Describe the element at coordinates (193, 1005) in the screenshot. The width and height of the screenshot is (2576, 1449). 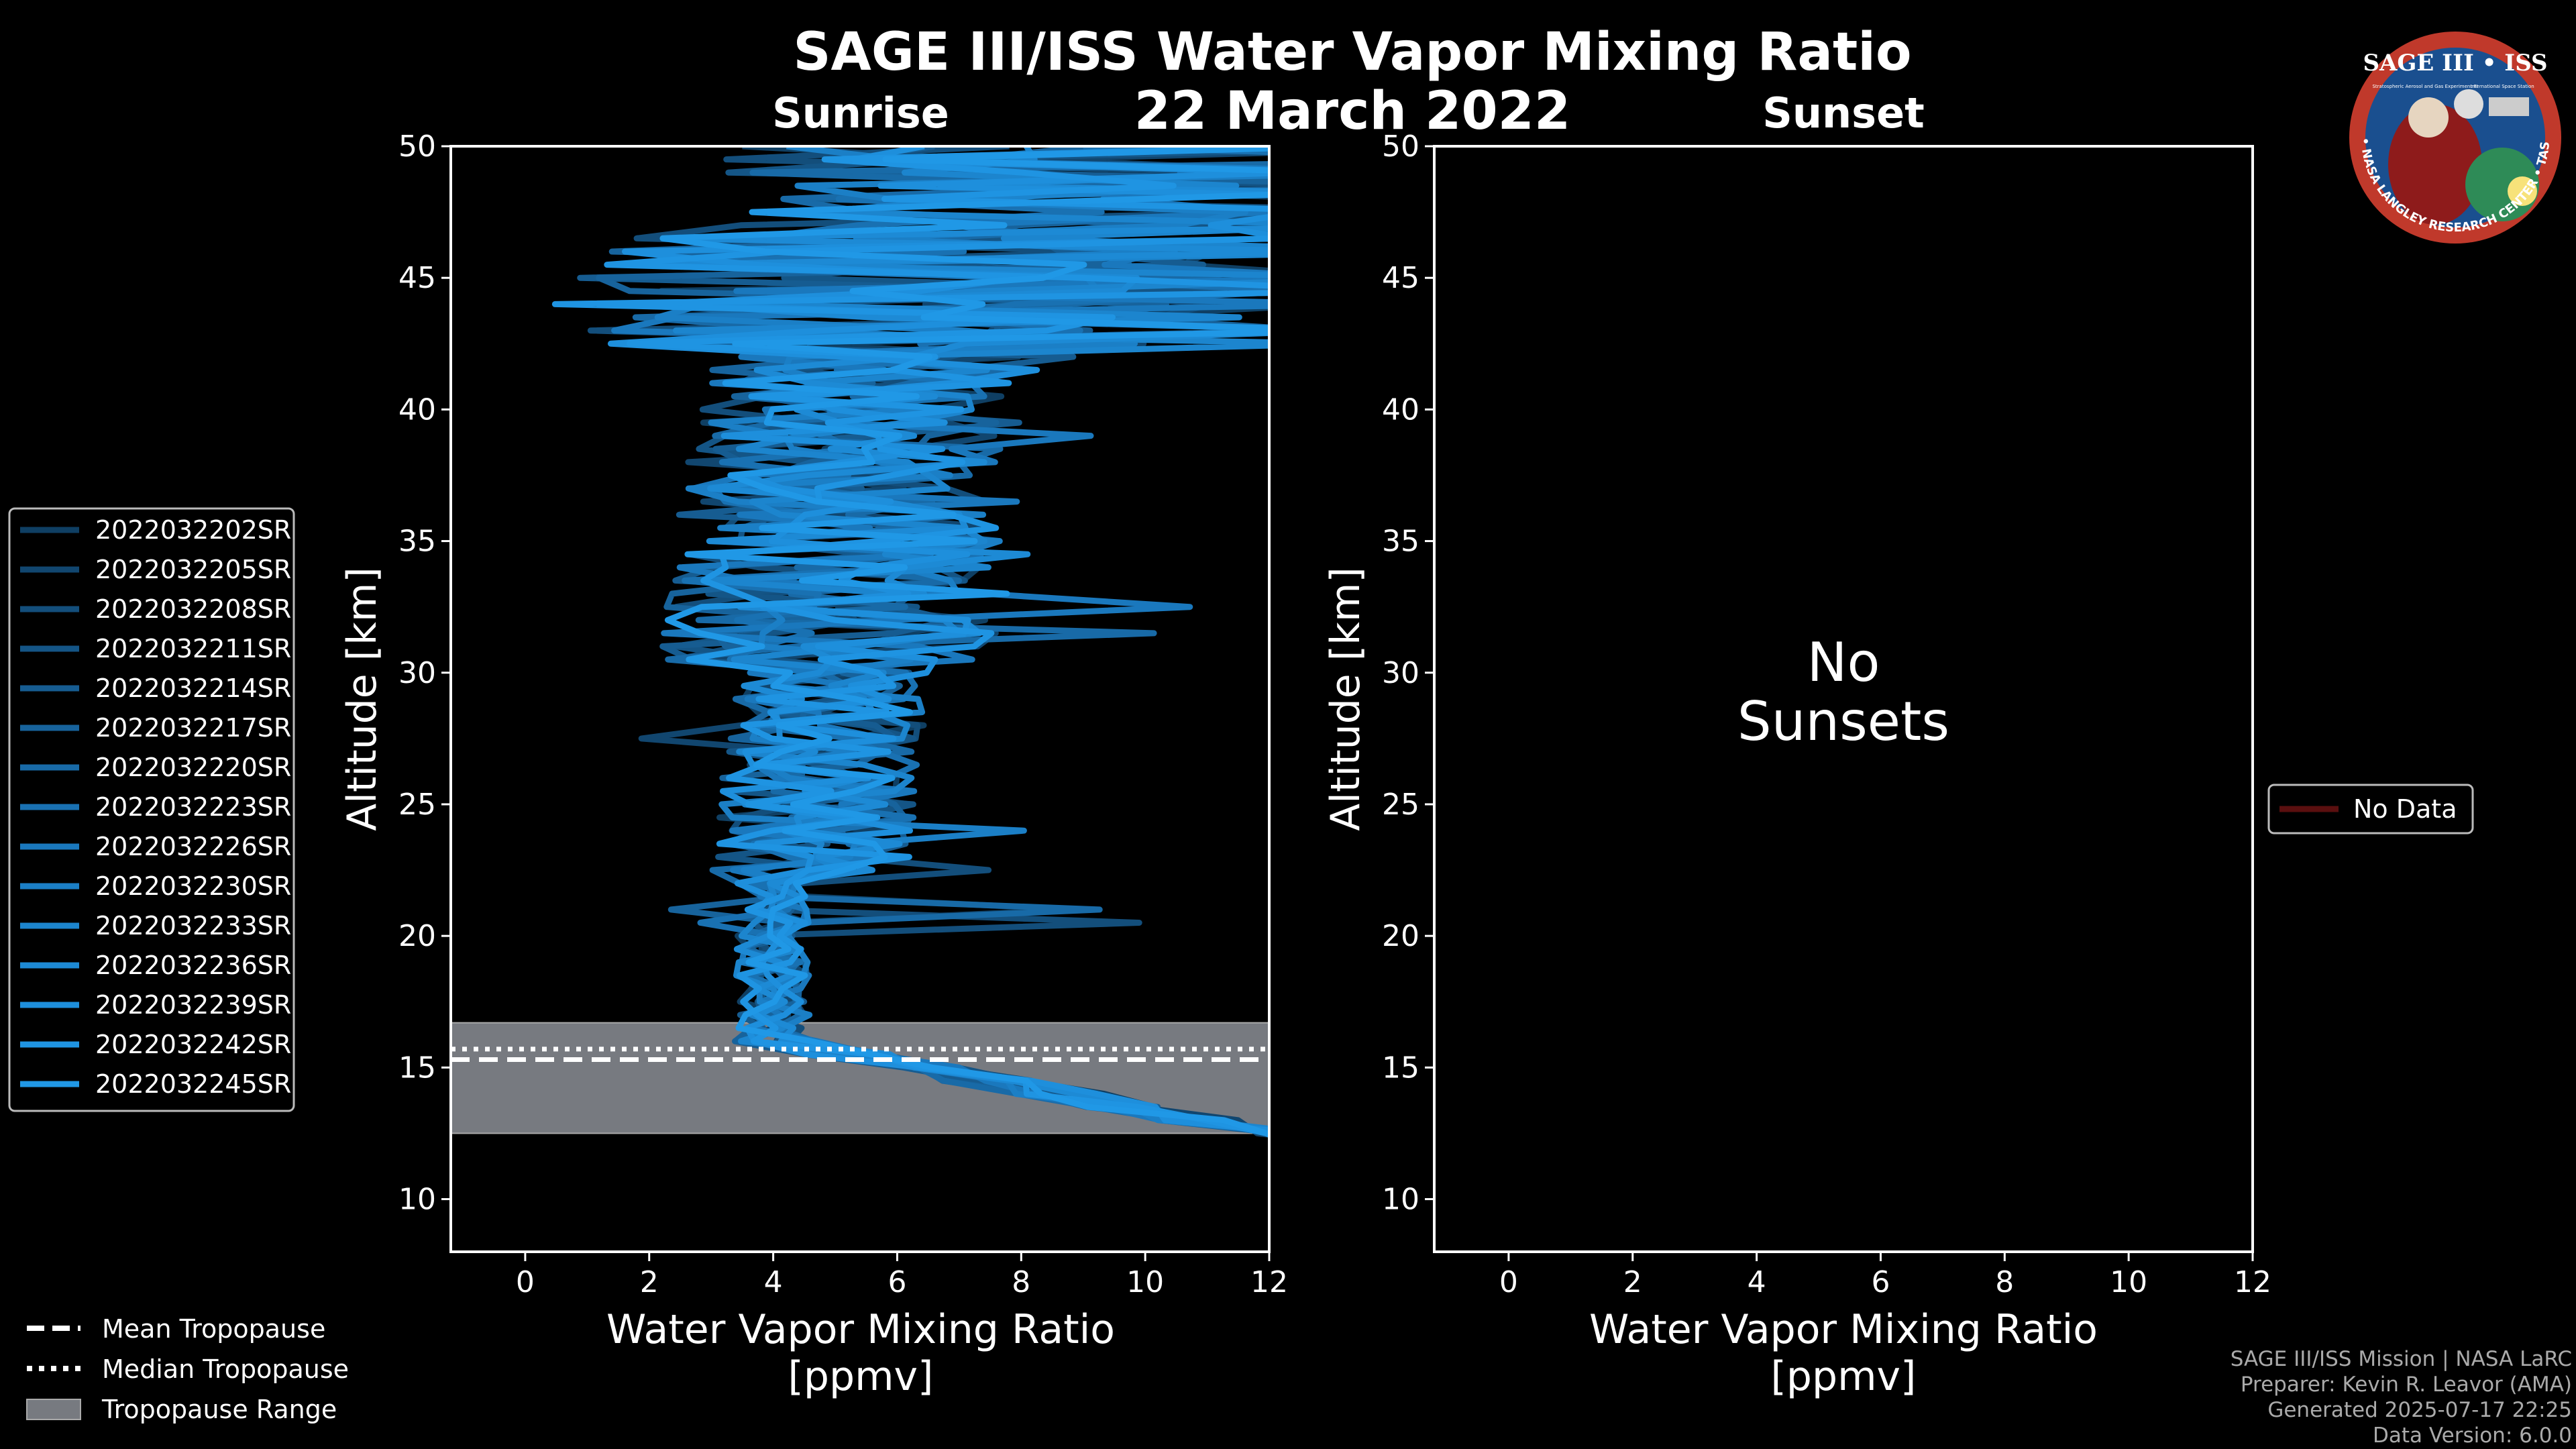
I see `legend-entry: 2022032239SR` at that location.